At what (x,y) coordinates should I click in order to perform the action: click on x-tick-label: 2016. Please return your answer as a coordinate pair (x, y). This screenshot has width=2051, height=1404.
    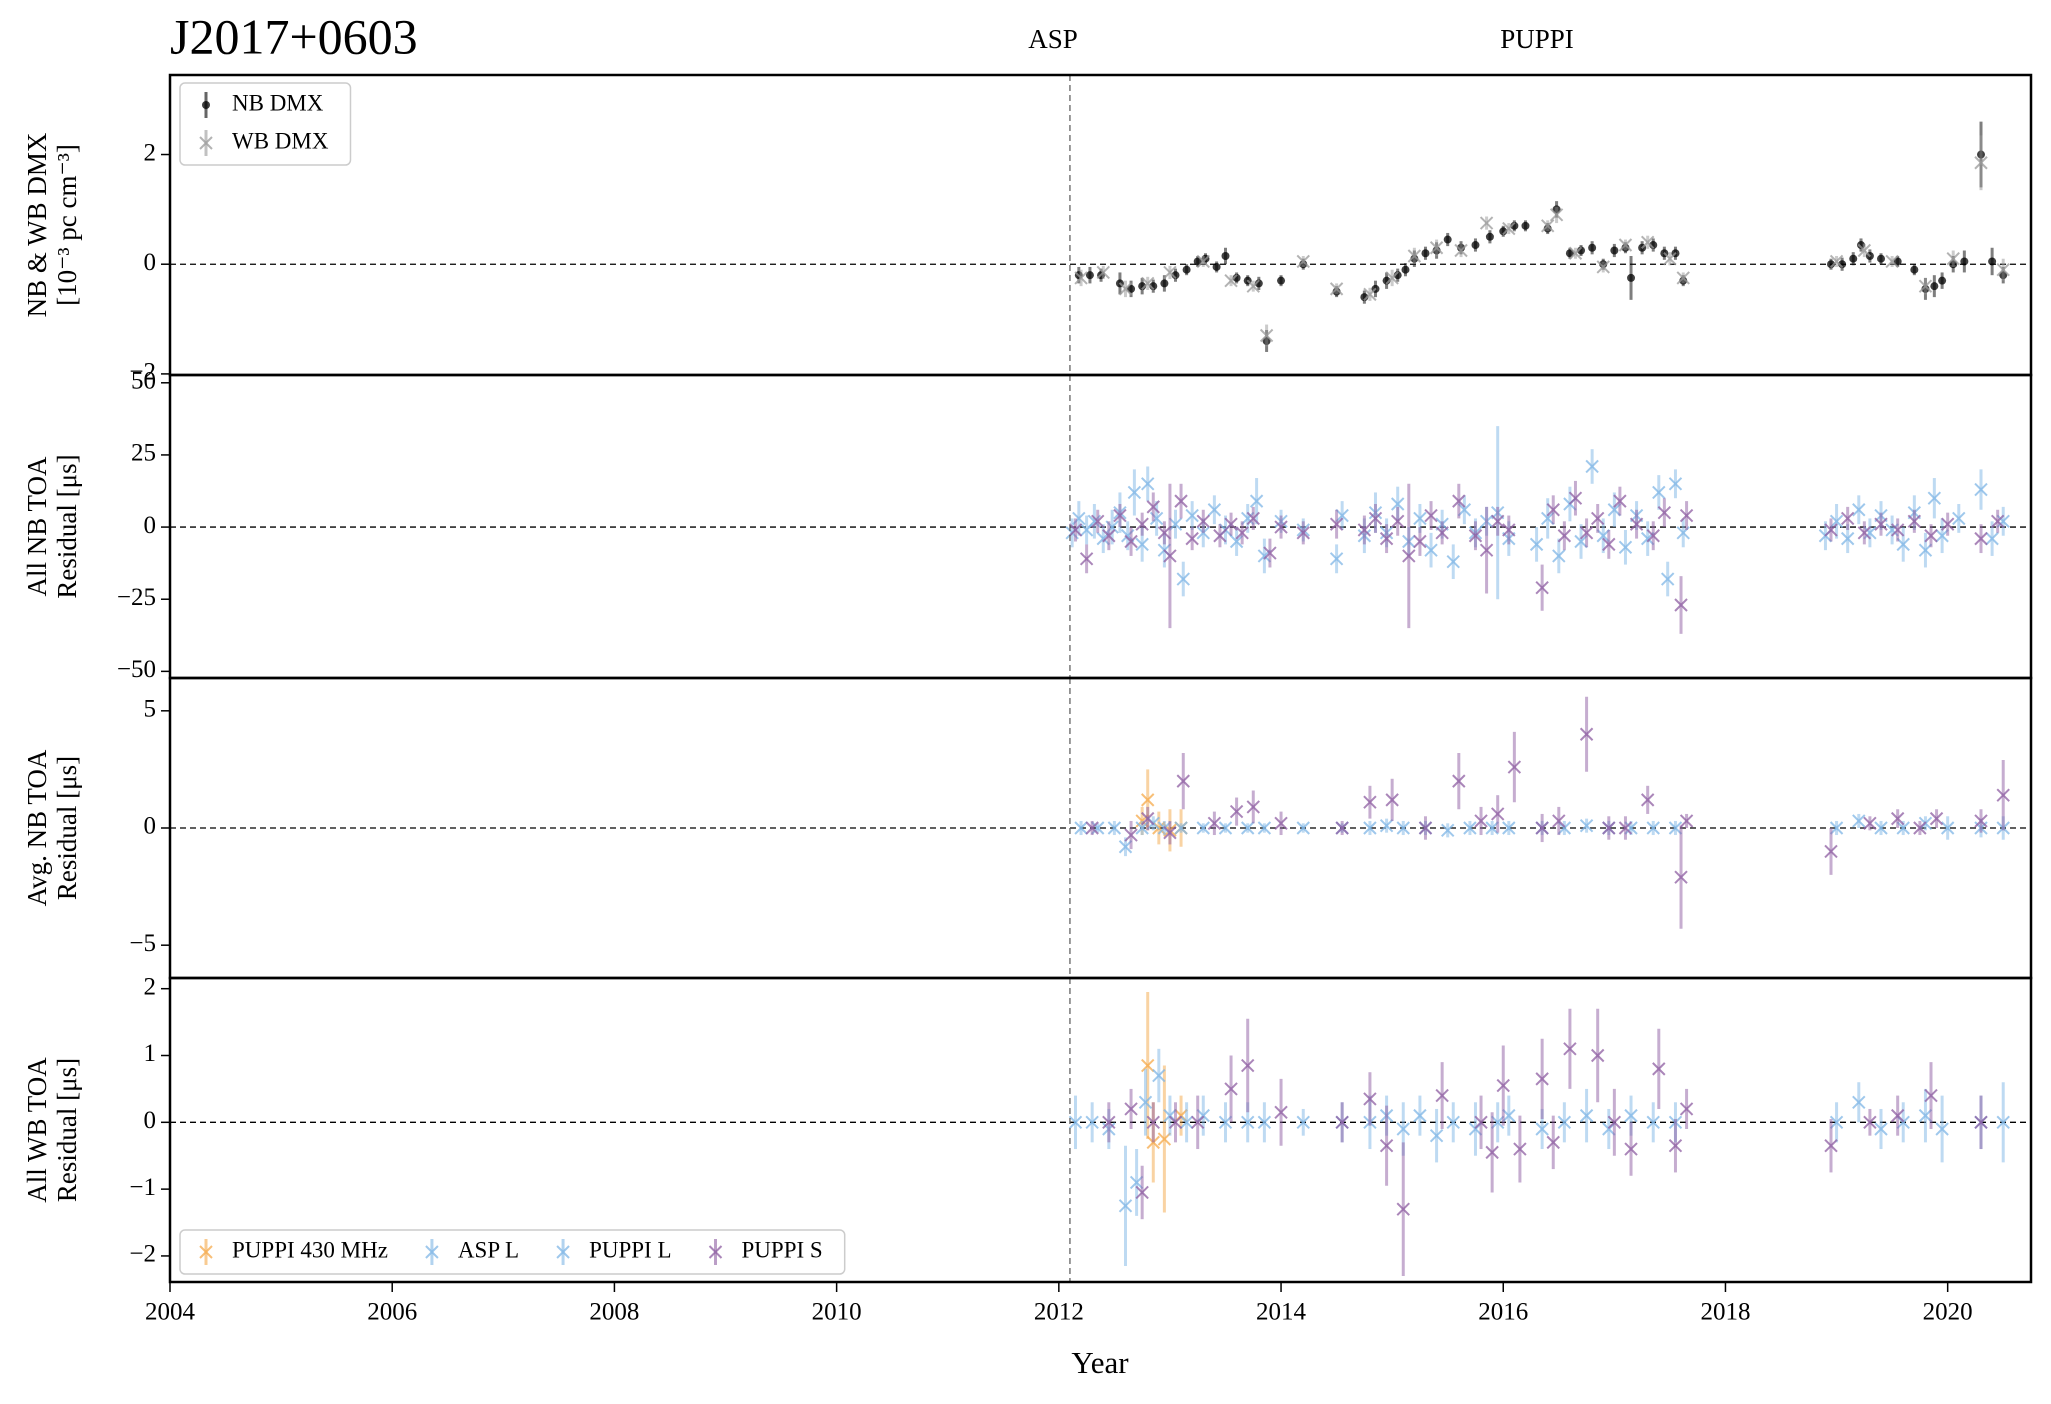
    Looking at the image, I should click on (1503, 1312).